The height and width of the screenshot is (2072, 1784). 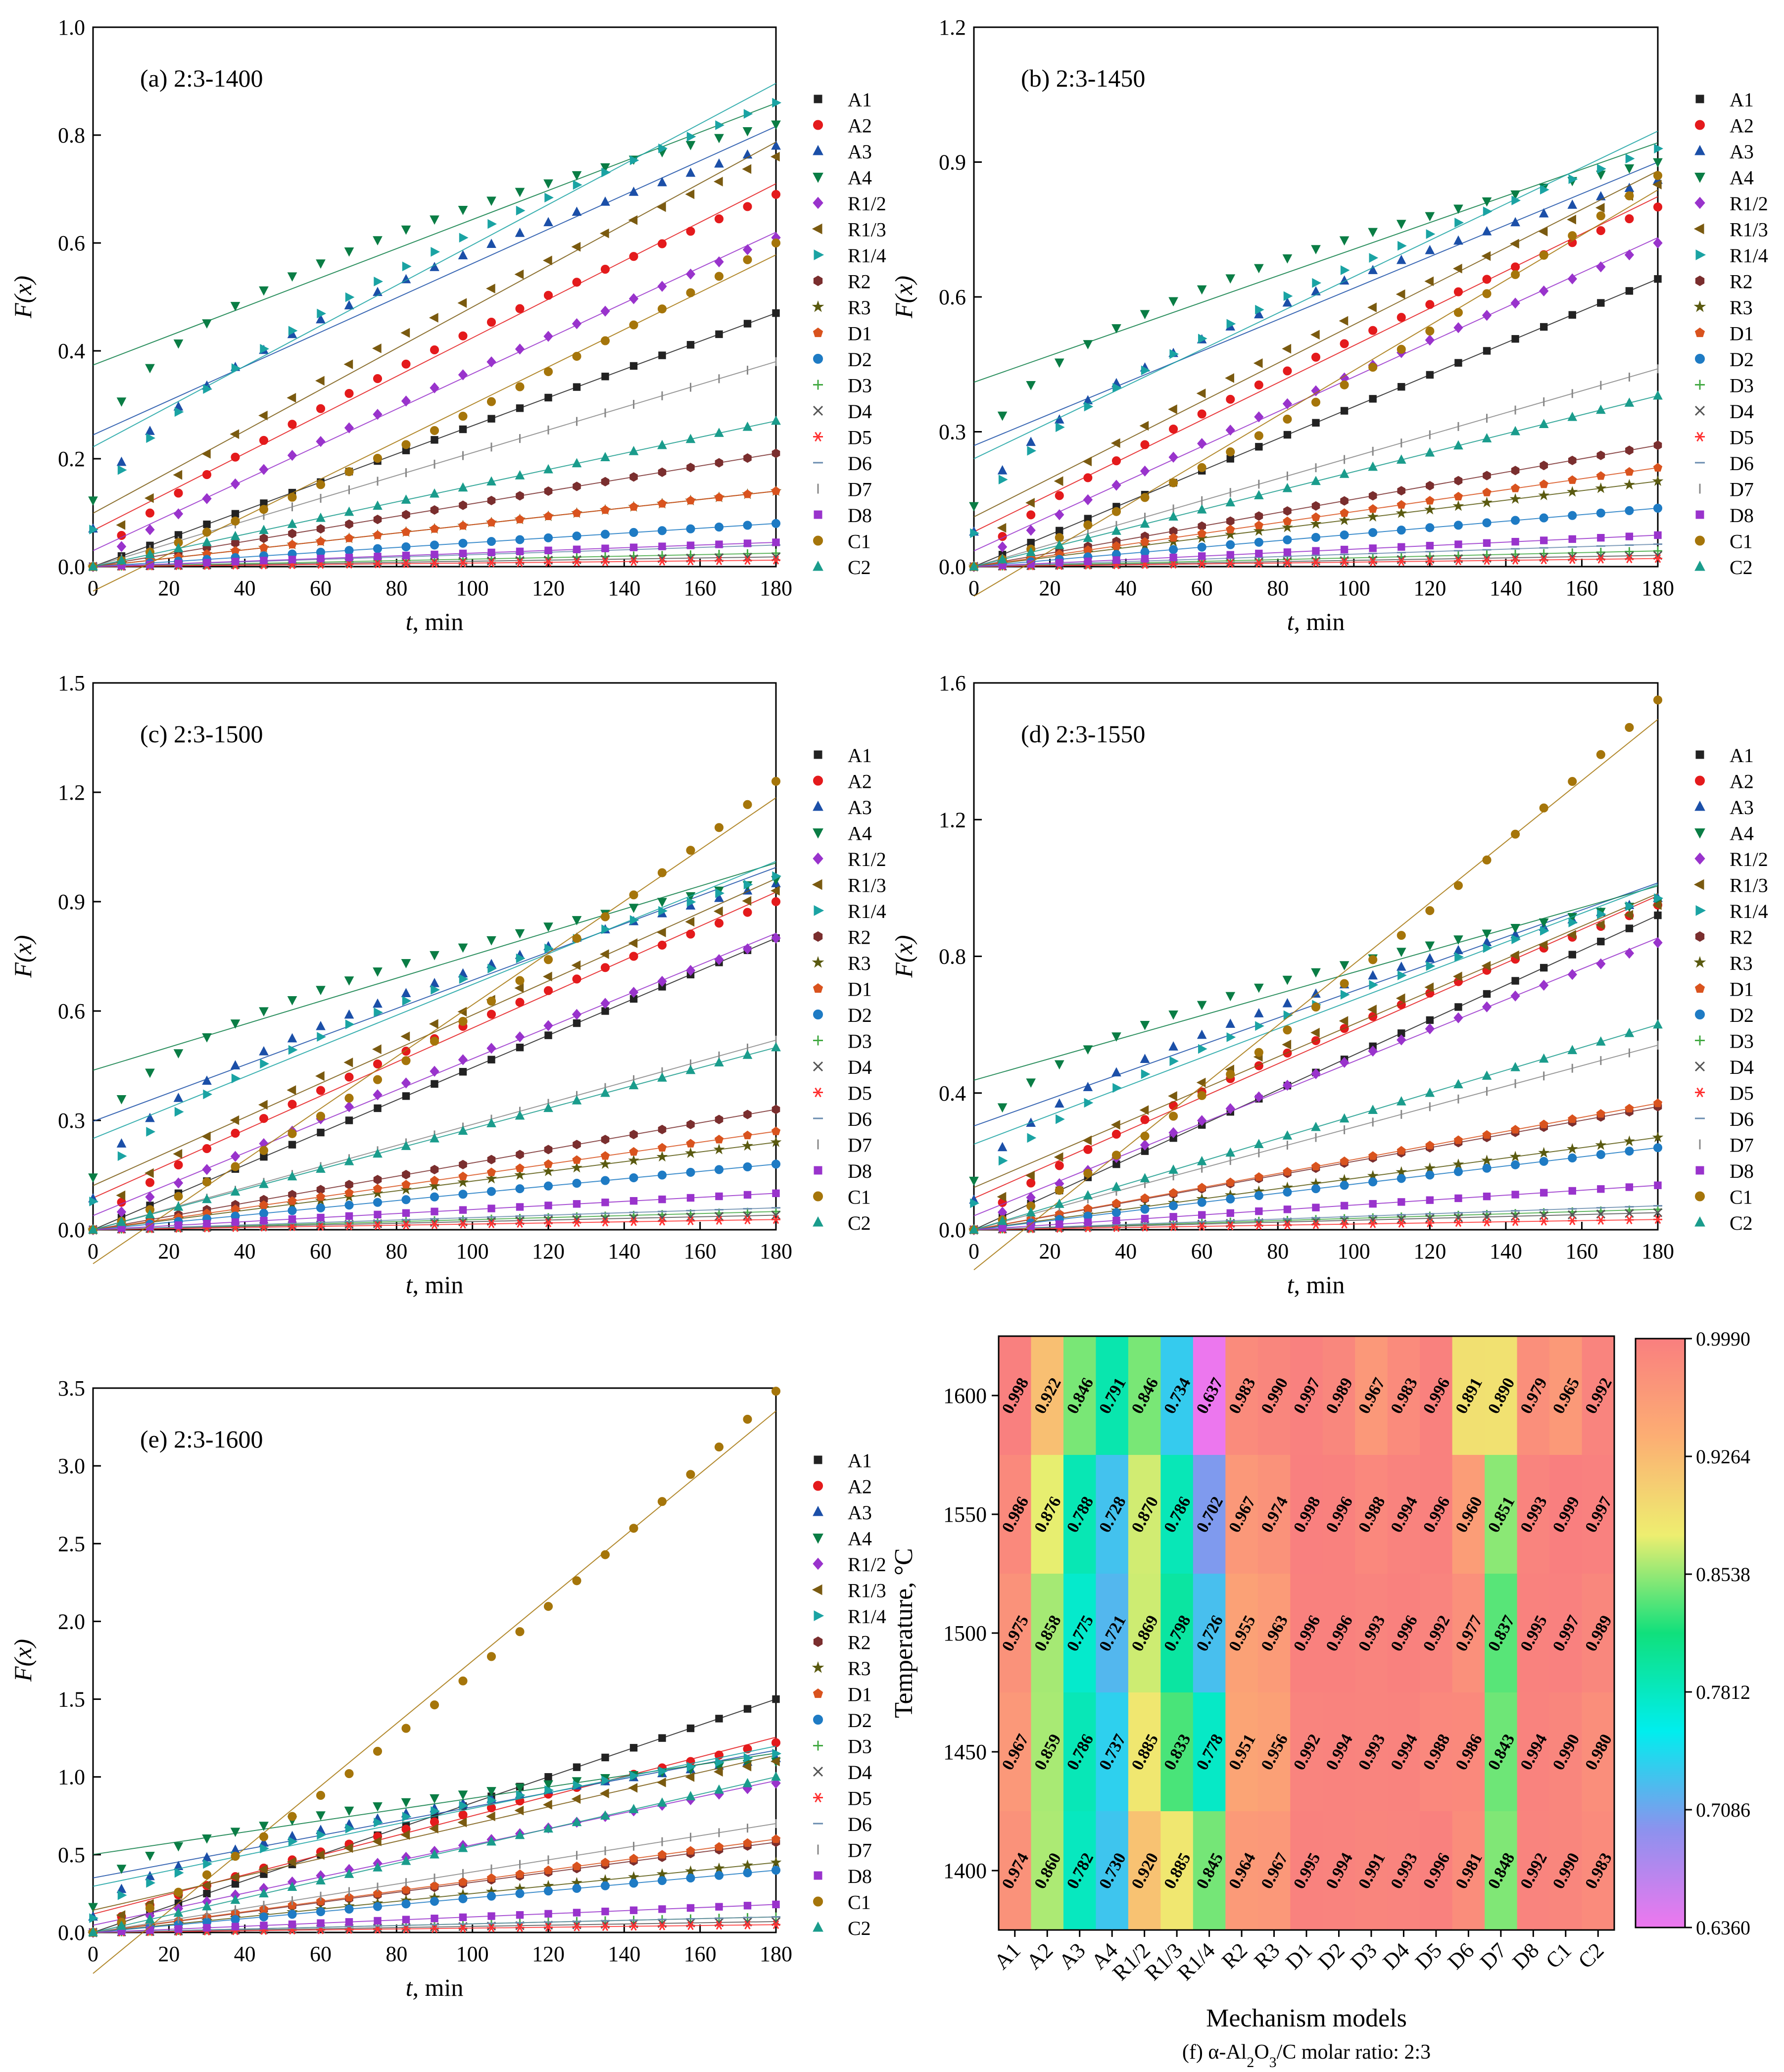 What do you see at coordinates (434, 528) in the screenshot?
I see `series-D1` at bounding box center [434, 528].